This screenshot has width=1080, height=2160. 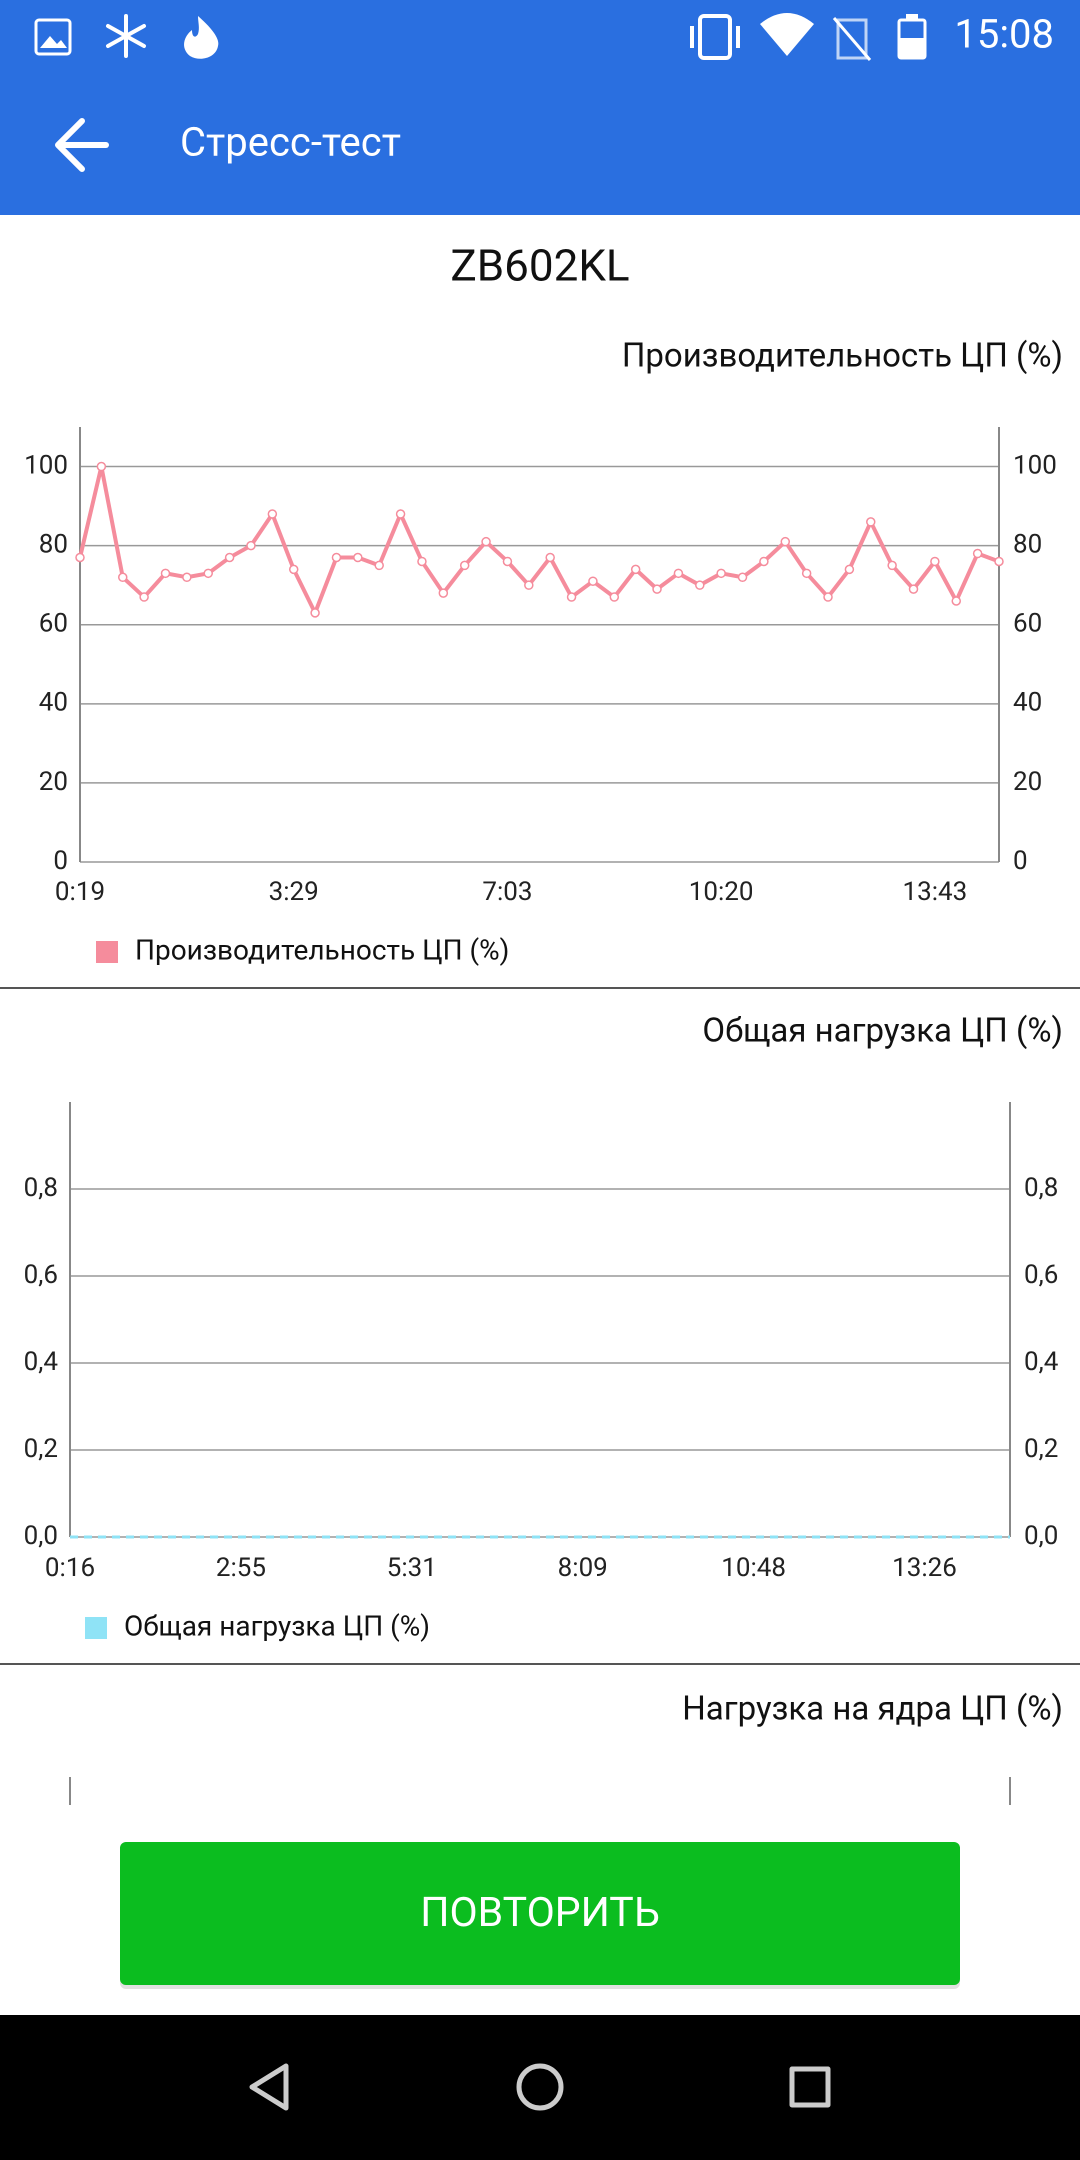 I want to click on x-tick-label: 3:29, so click(x=294, y=892).